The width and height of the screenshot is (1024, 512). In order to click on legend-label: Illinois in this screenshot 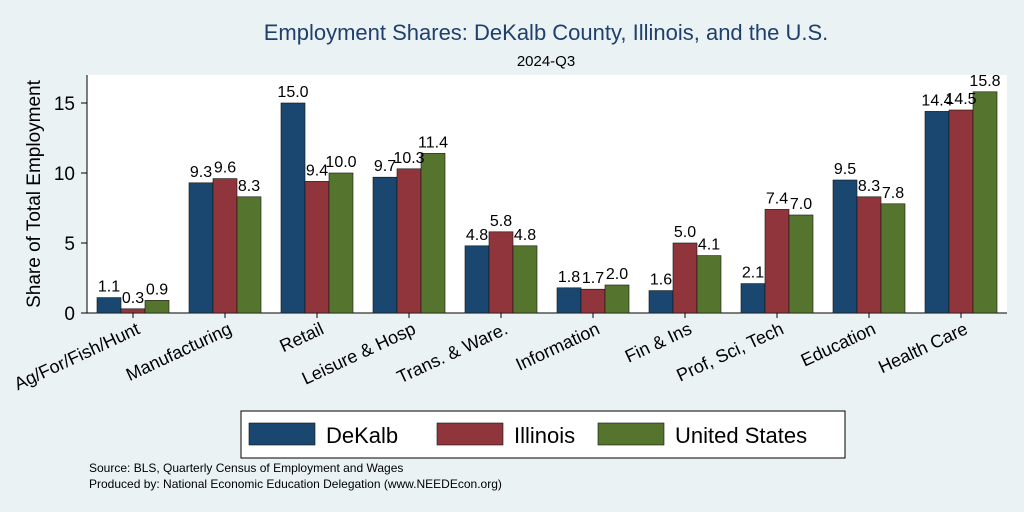, I will do `click(544, 435)`.